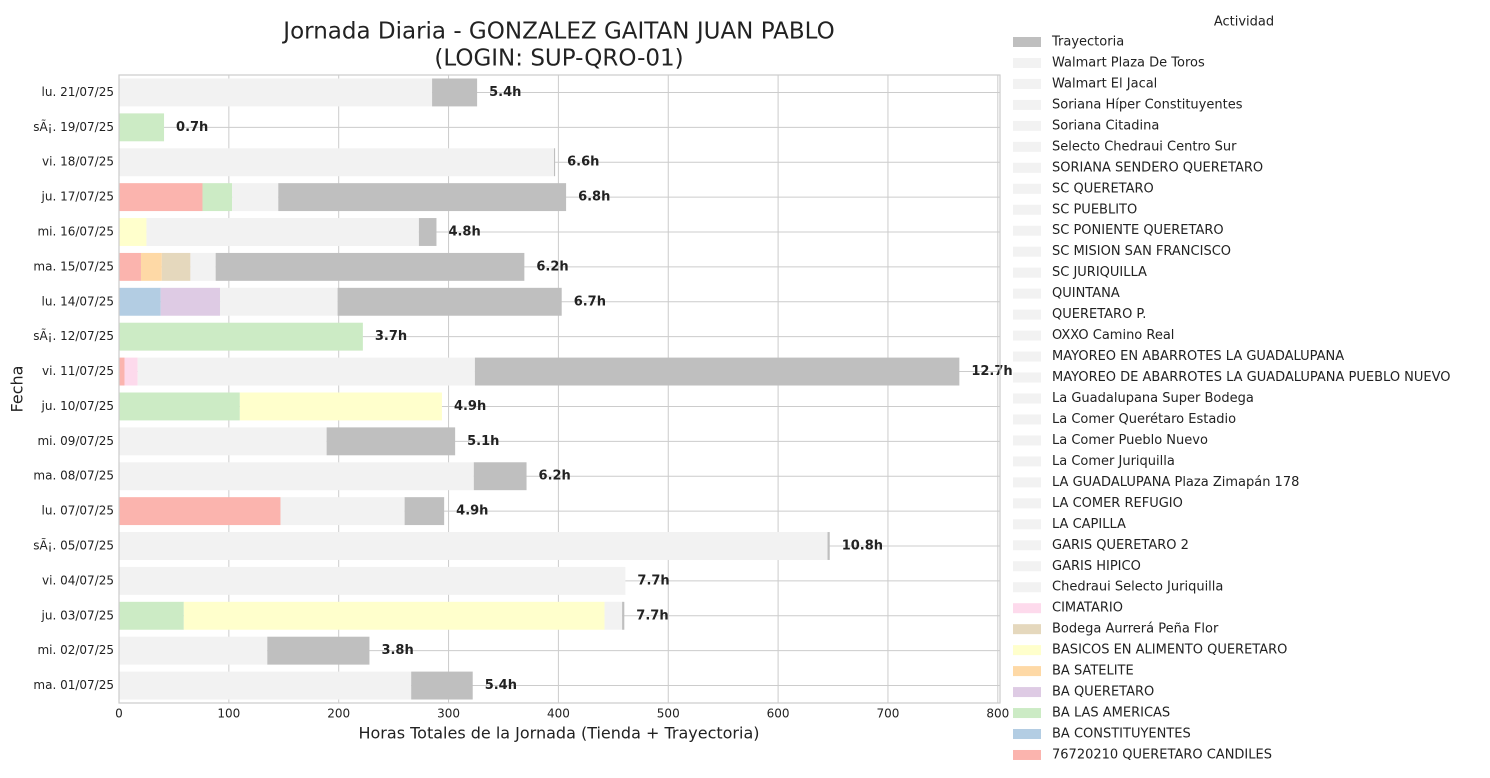  What do you see at coordinates (78, 92) in the screenshot?
I see `y-tick-label: lu. 21/07/25` at bounding box center [78, 92].